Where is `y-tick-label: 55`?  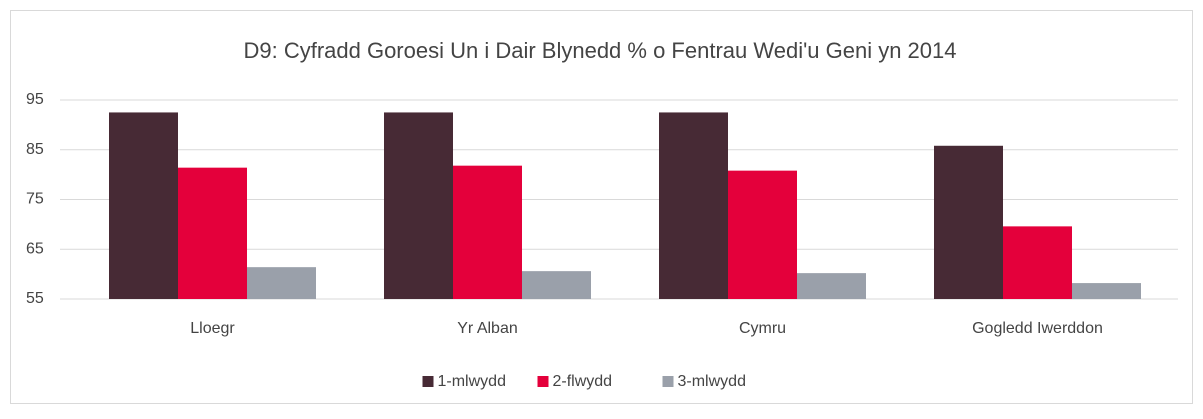 y-tick-label: 55 is located at coordinates (35, 298).